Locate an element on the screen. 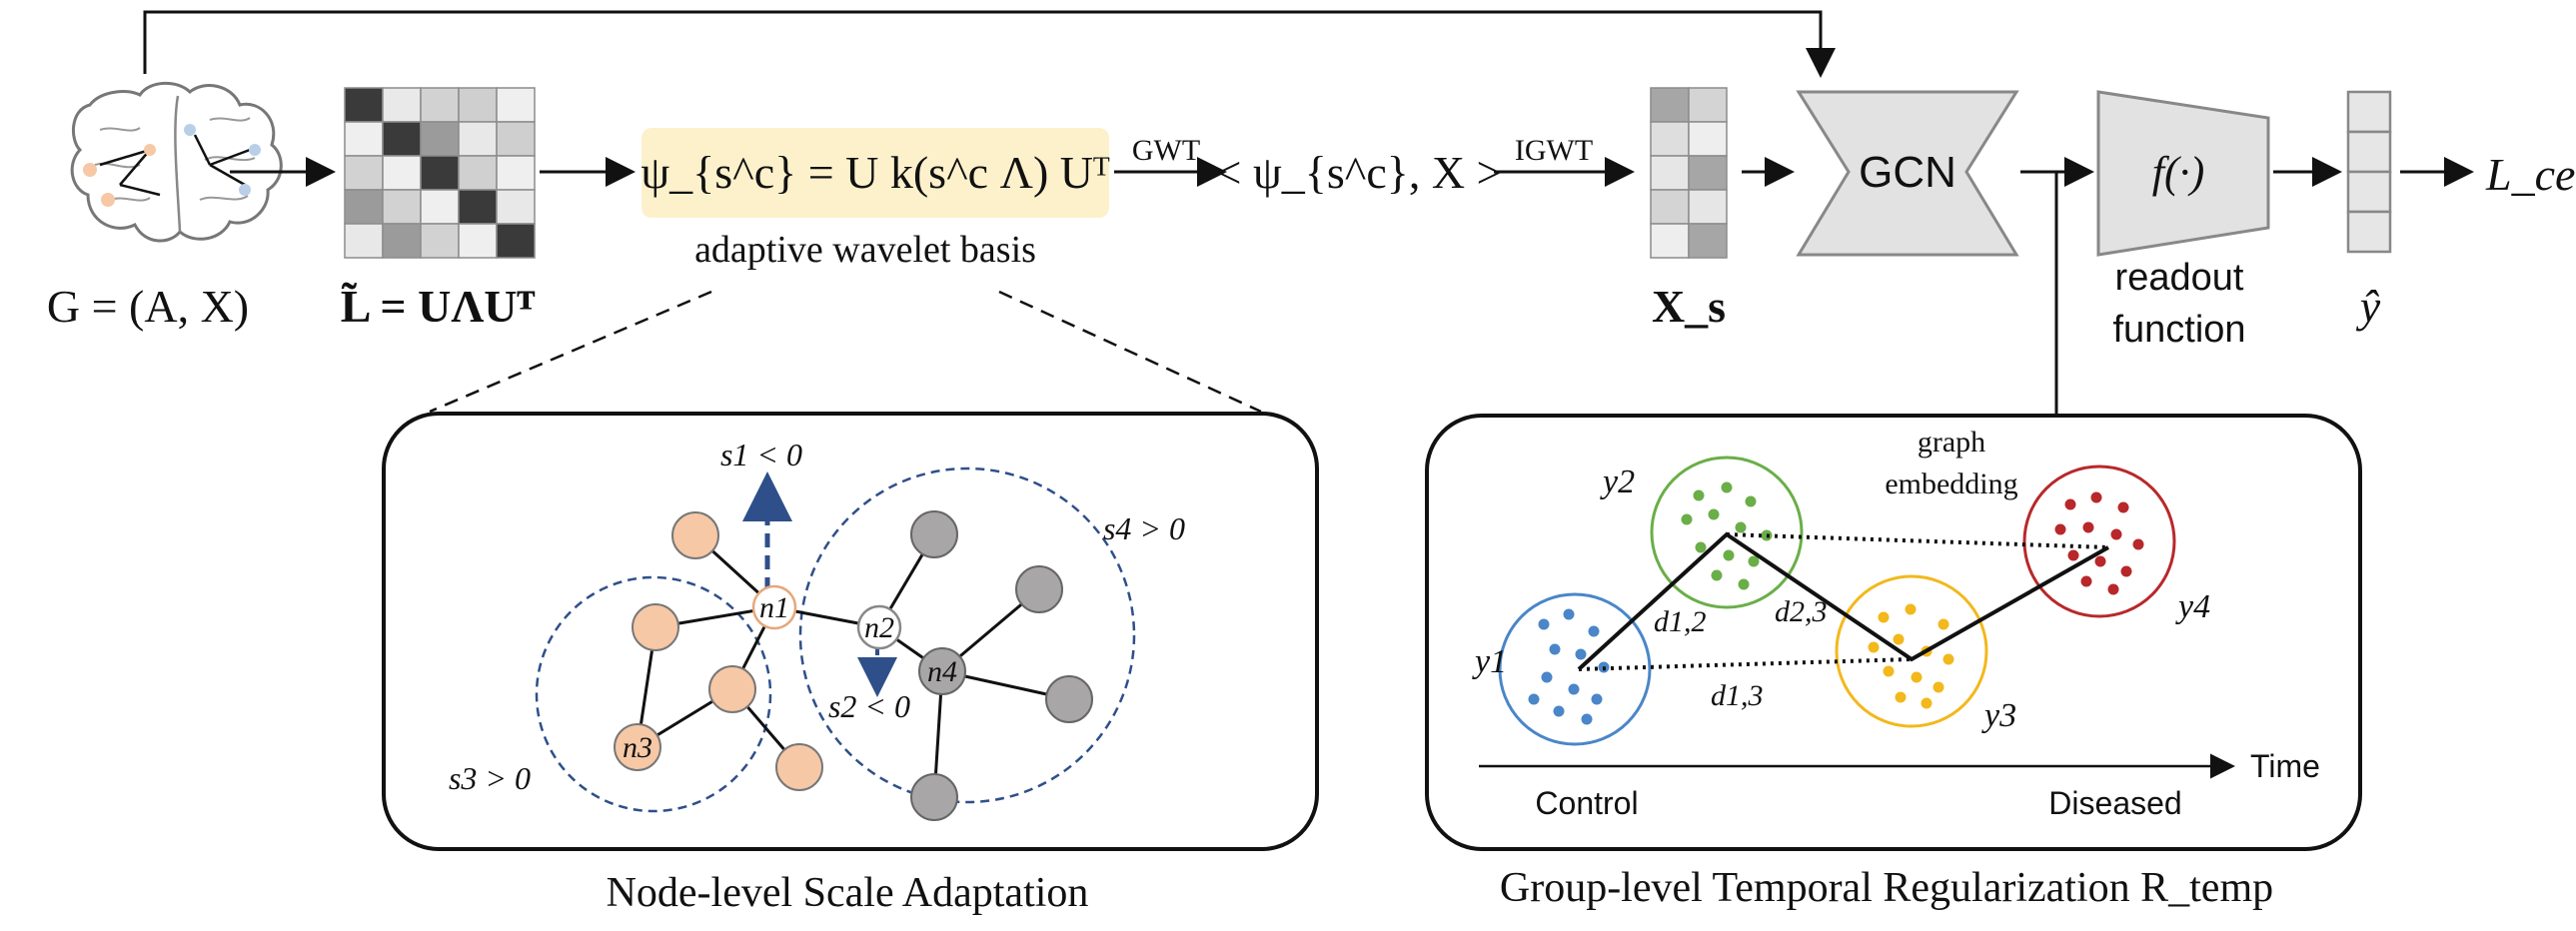  temporal-path is located at coordinates (1843, 601).